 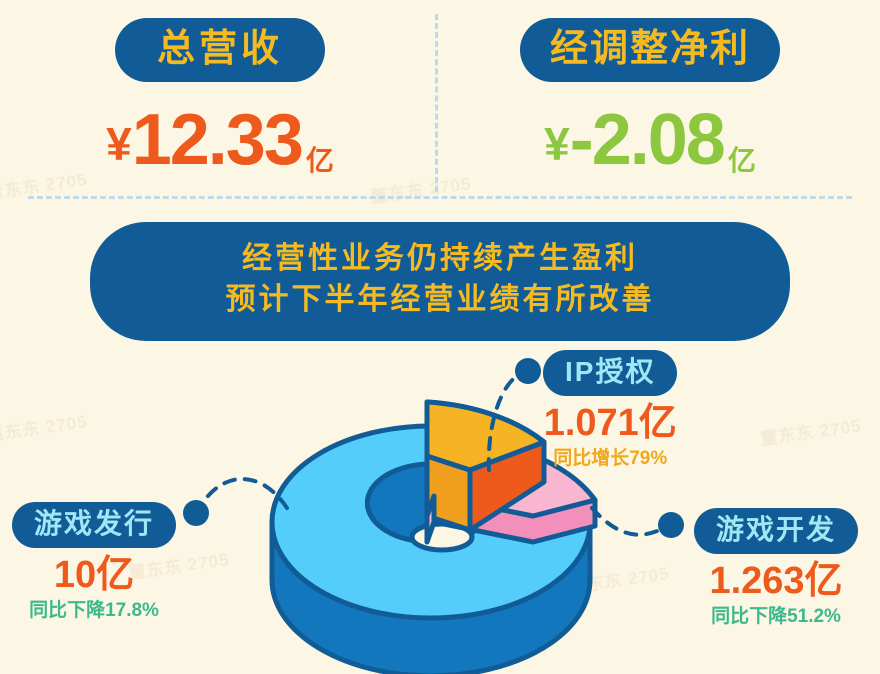 What do you see at coordinates (196, 513) in the screenshot?
I see `leader-dot-publishing` at bounding box center [196, 513].